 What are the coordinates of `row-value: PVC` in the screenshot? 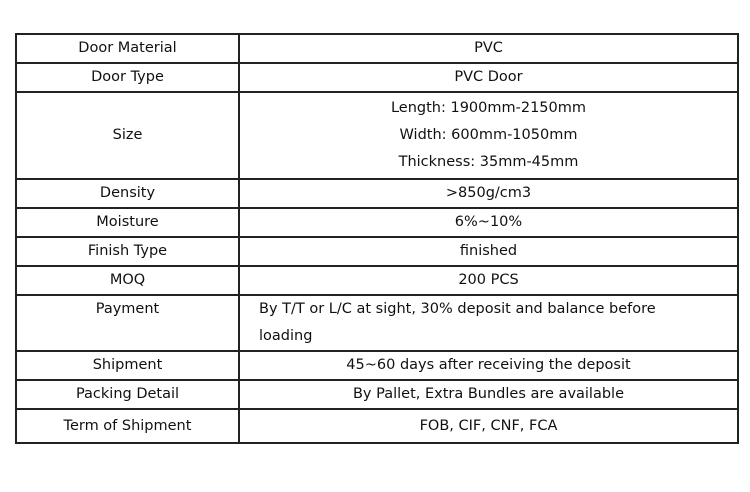 It's located at (488, 48).